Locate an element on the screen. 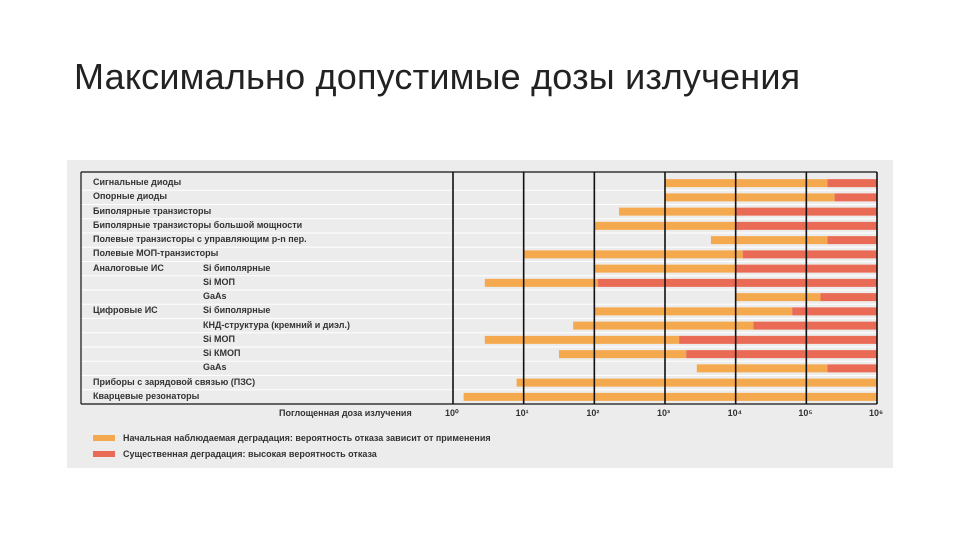 This screenshot has width=960, height=540. row-label: Si КМОП is located at coordinates (222, 353).